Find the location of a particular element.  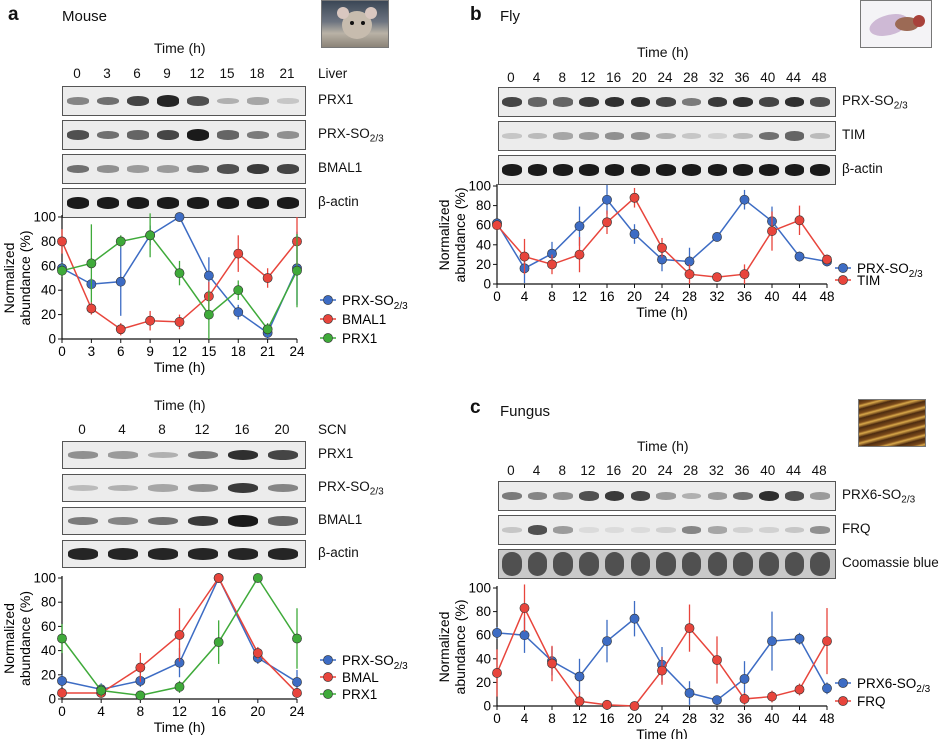

x-axis-title: Time (h) is located at coordinates (180, 727).